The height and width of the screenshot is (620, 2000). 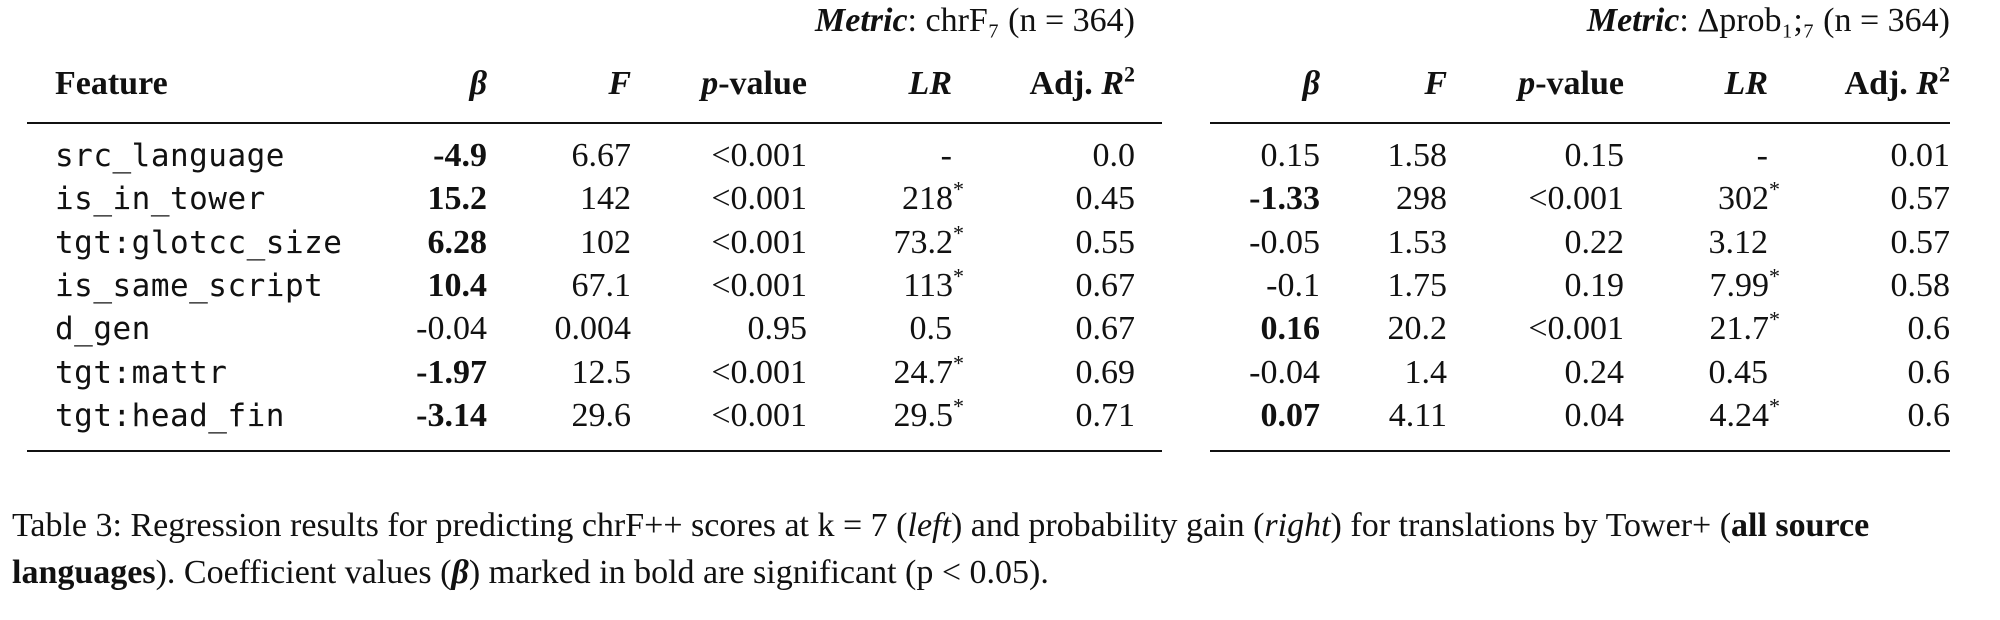 I want to click on right-header-beta: β, so click(x=1311, y=83).